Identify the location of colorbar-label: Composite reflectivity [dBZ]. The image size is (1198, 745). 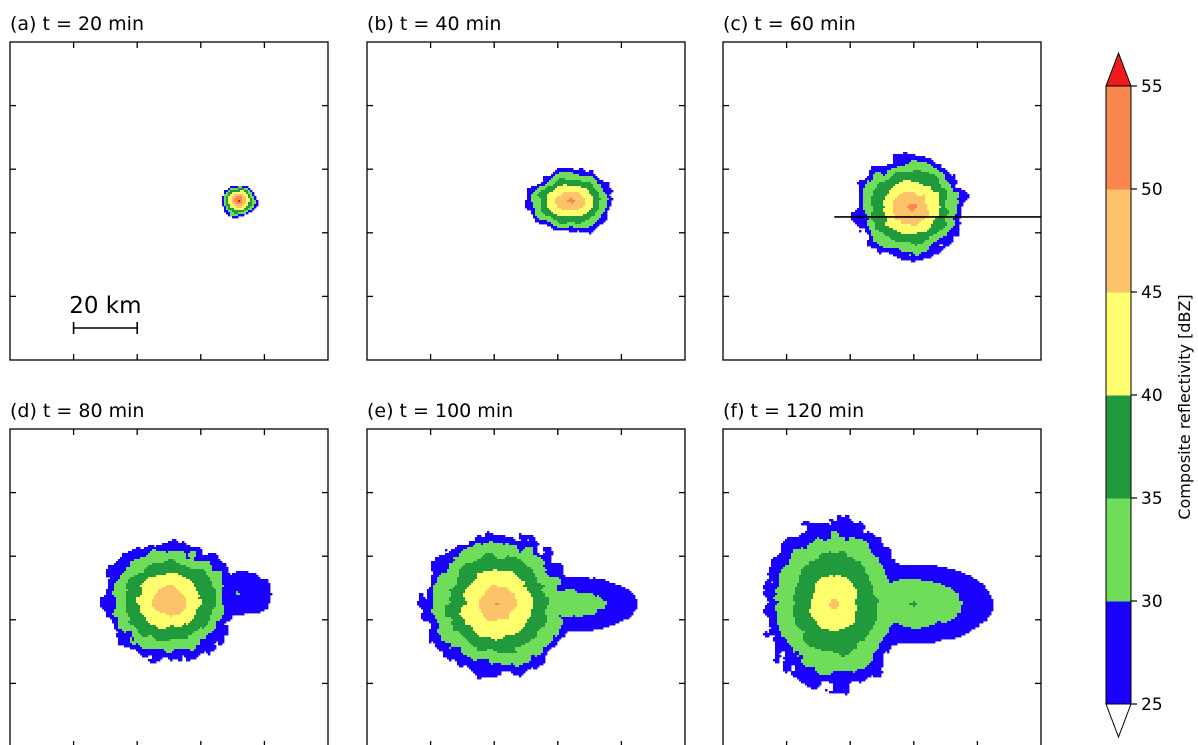
(1184, 406).